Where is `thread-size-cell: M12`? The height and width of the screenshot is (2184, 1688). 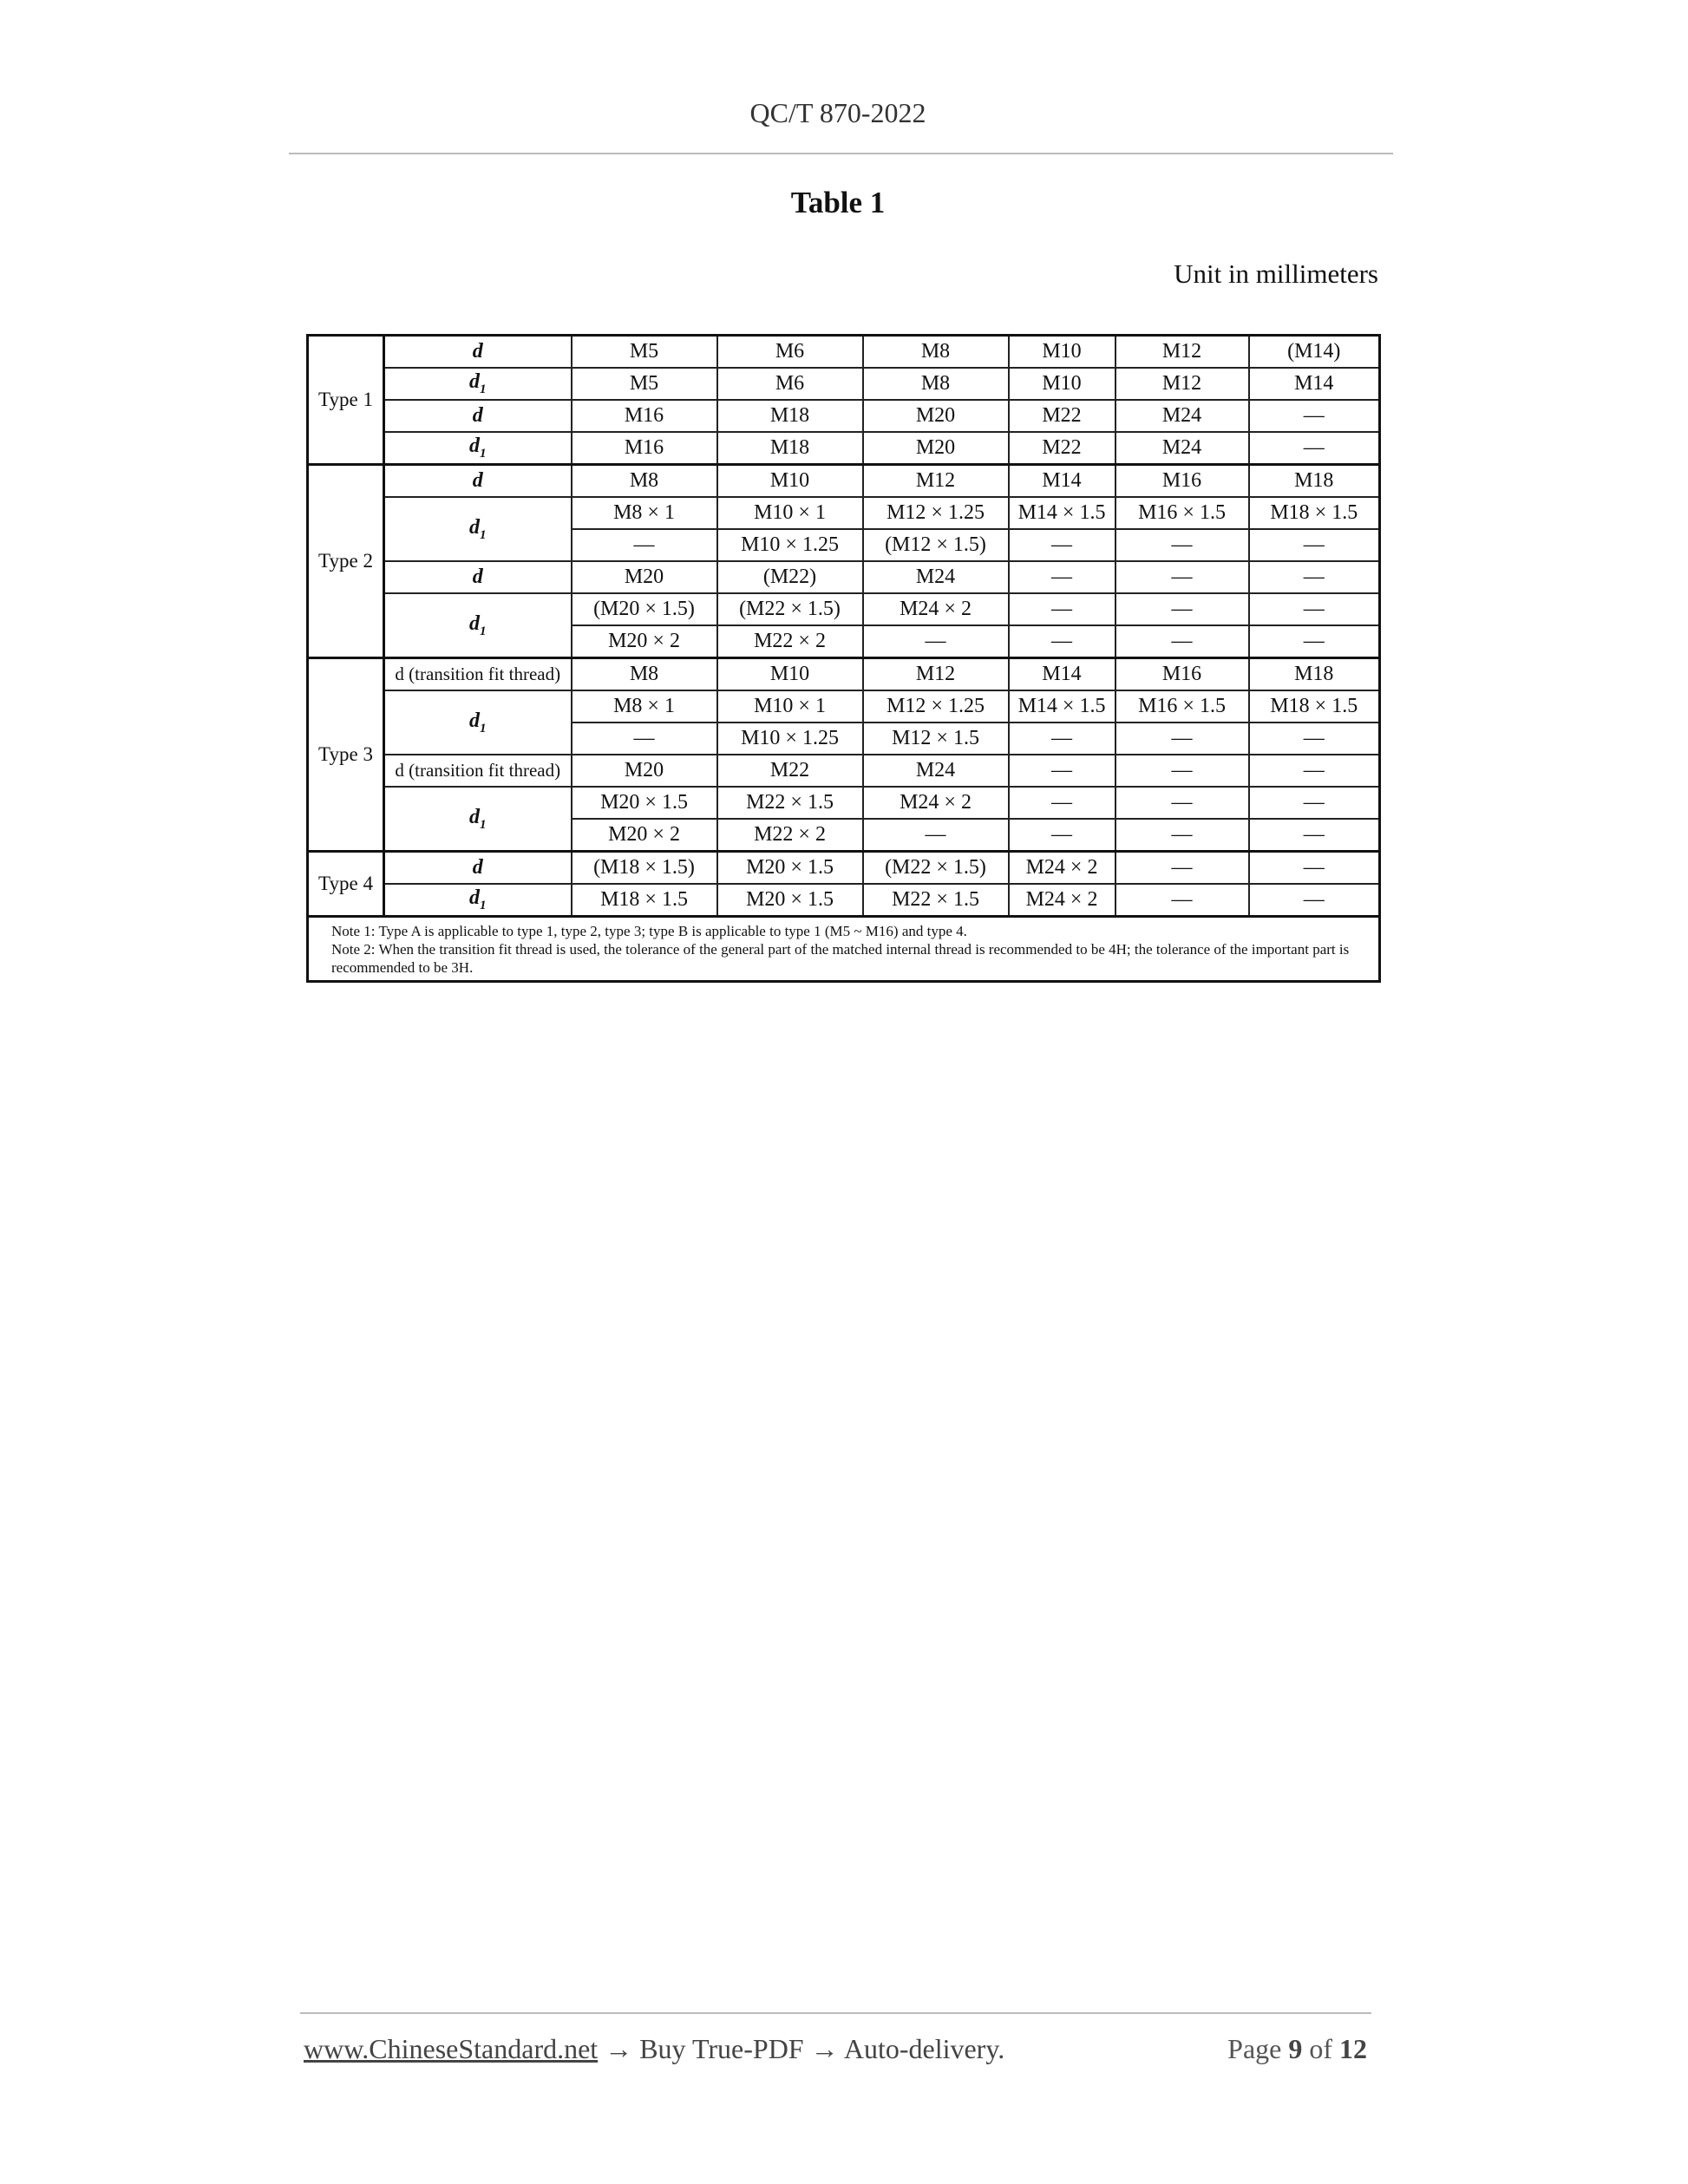 thread-size-cell: M12 is located at coordinates (1182, 384).